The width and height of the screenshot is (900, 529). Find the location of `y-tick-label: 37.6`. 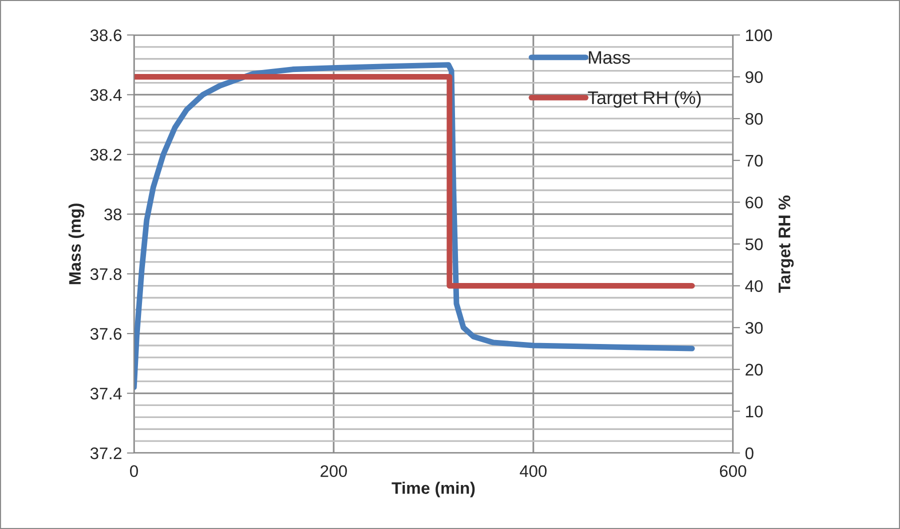

y-tick-label: 37.6 is located at coordinates (106, 334).